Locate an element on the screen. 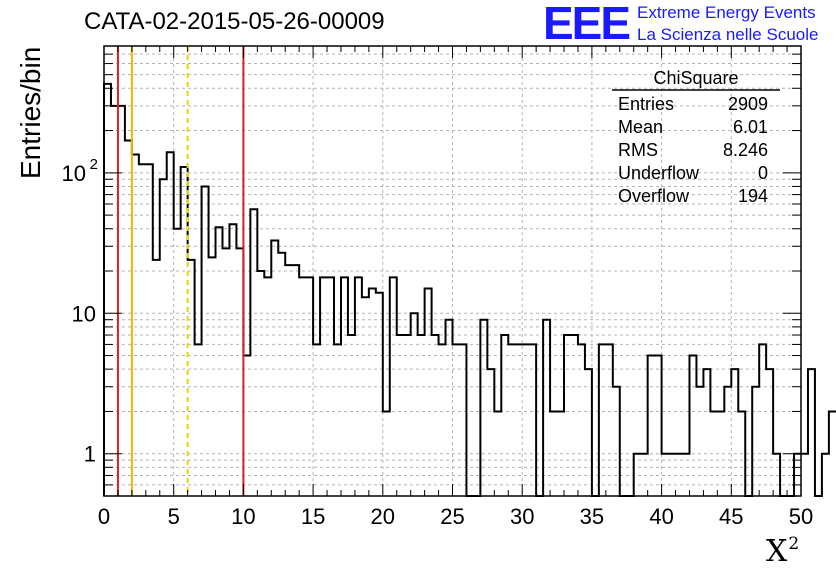  x-tick-label: 25 is located at coordinates (452, 516).